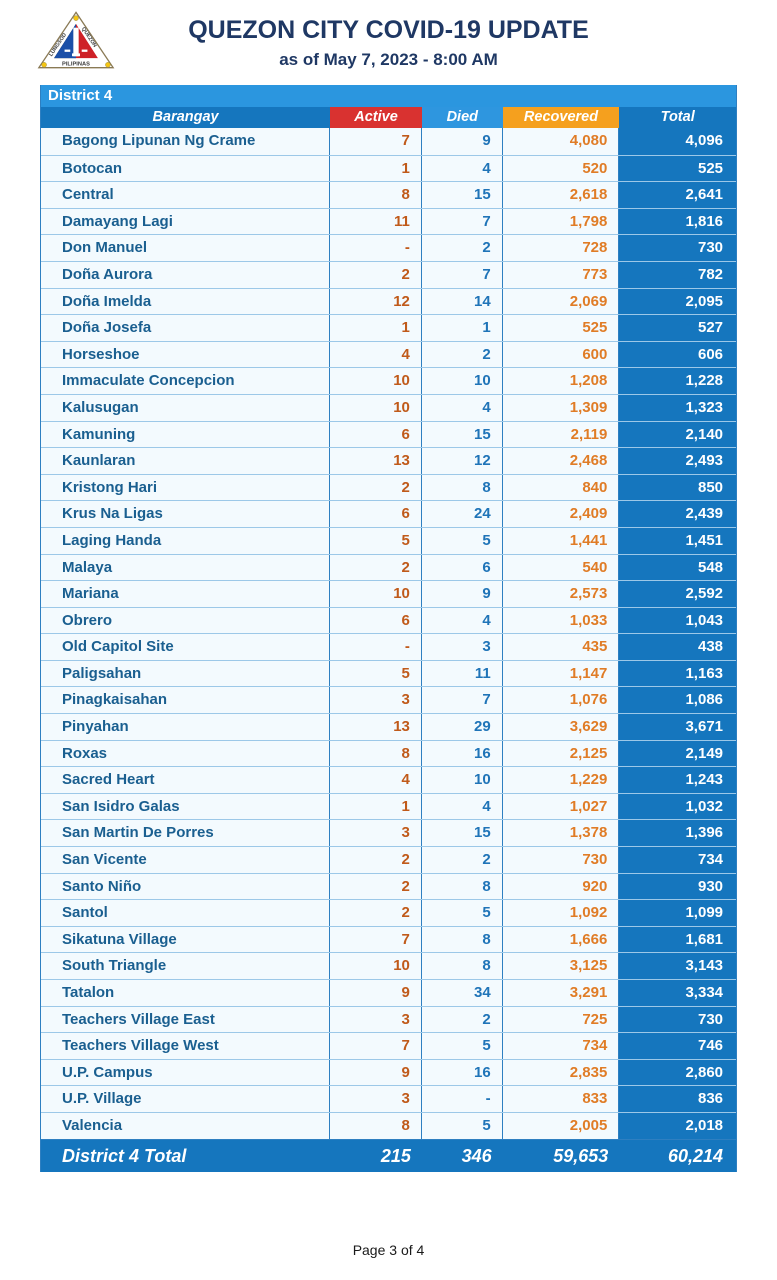  What do you see at coordinates (678, 594) in the screenshot?
I see `total-count: 2,592` at bounding box center [678, 594].